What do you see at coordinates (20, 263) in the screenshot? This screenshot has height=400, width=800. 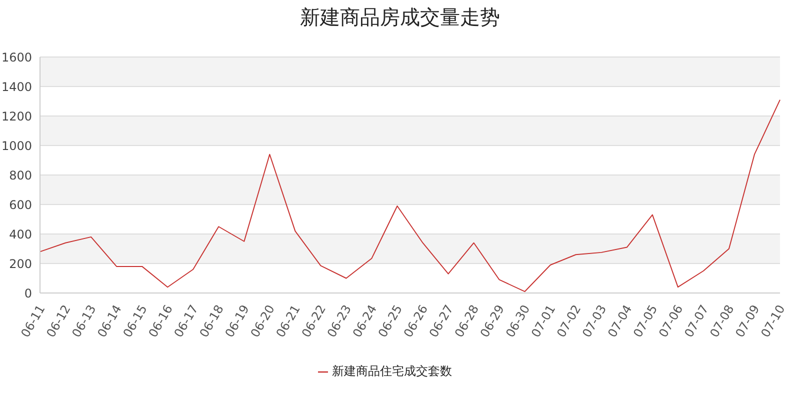 I see `y-tick-label: 200` at bounding box center [20, 263].